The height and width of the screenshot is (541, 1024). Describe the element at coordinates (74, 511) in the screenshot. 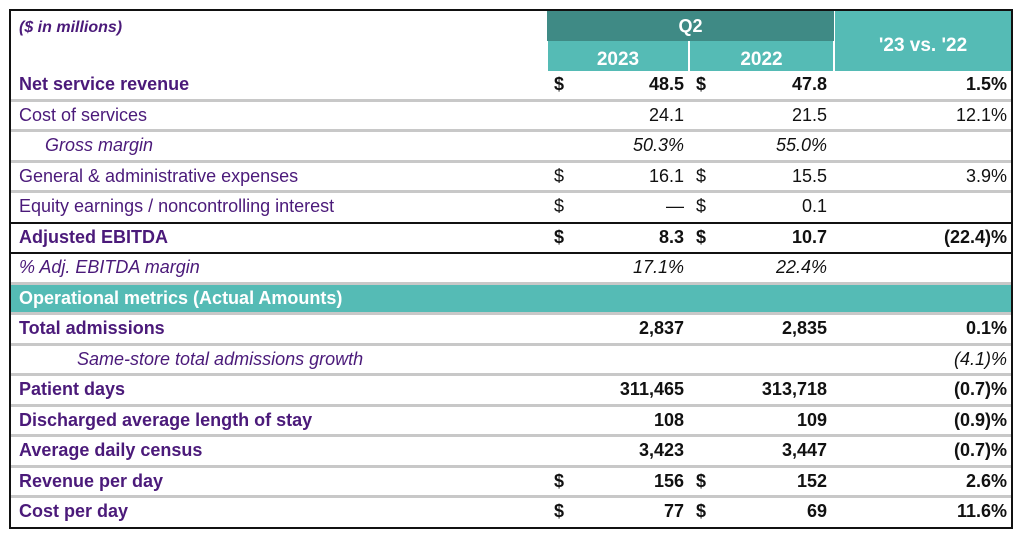

I see `row-label: Cost per day` at that location.